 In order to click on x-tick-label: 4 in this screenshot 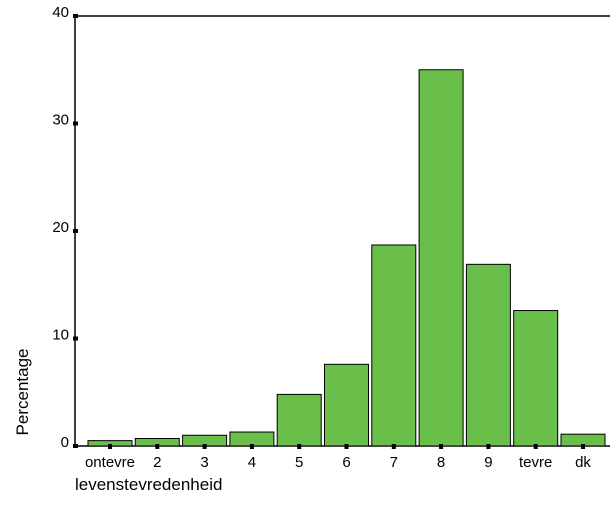, I will do `click(252, 462)`.